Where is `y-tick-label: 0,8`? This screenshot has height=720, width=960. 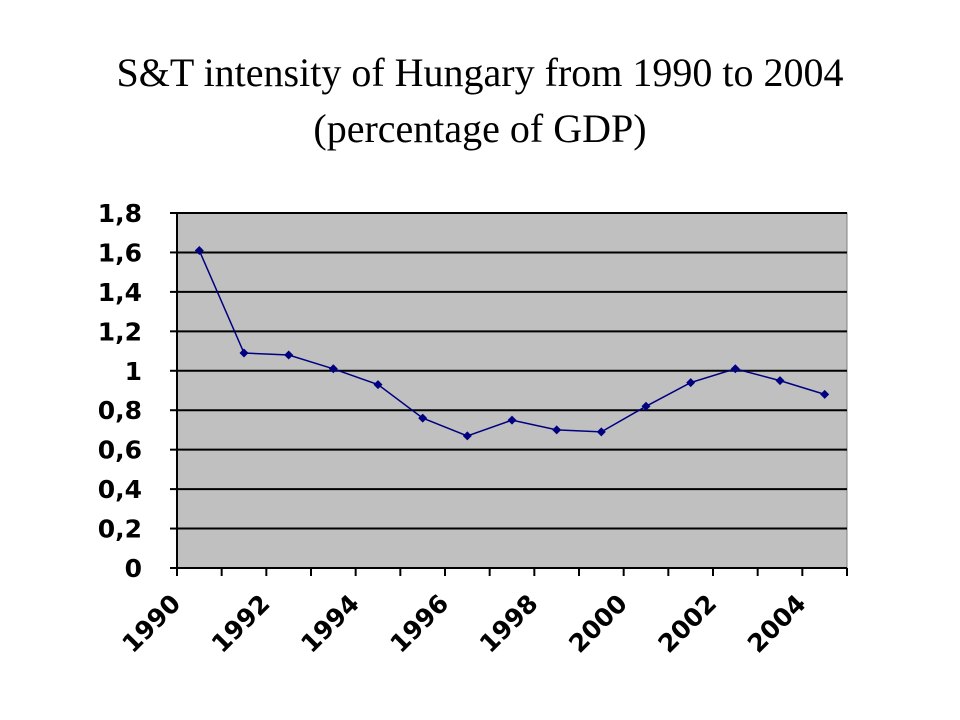
y-tick-label: 0,8 is located at coordinates (120, 410).